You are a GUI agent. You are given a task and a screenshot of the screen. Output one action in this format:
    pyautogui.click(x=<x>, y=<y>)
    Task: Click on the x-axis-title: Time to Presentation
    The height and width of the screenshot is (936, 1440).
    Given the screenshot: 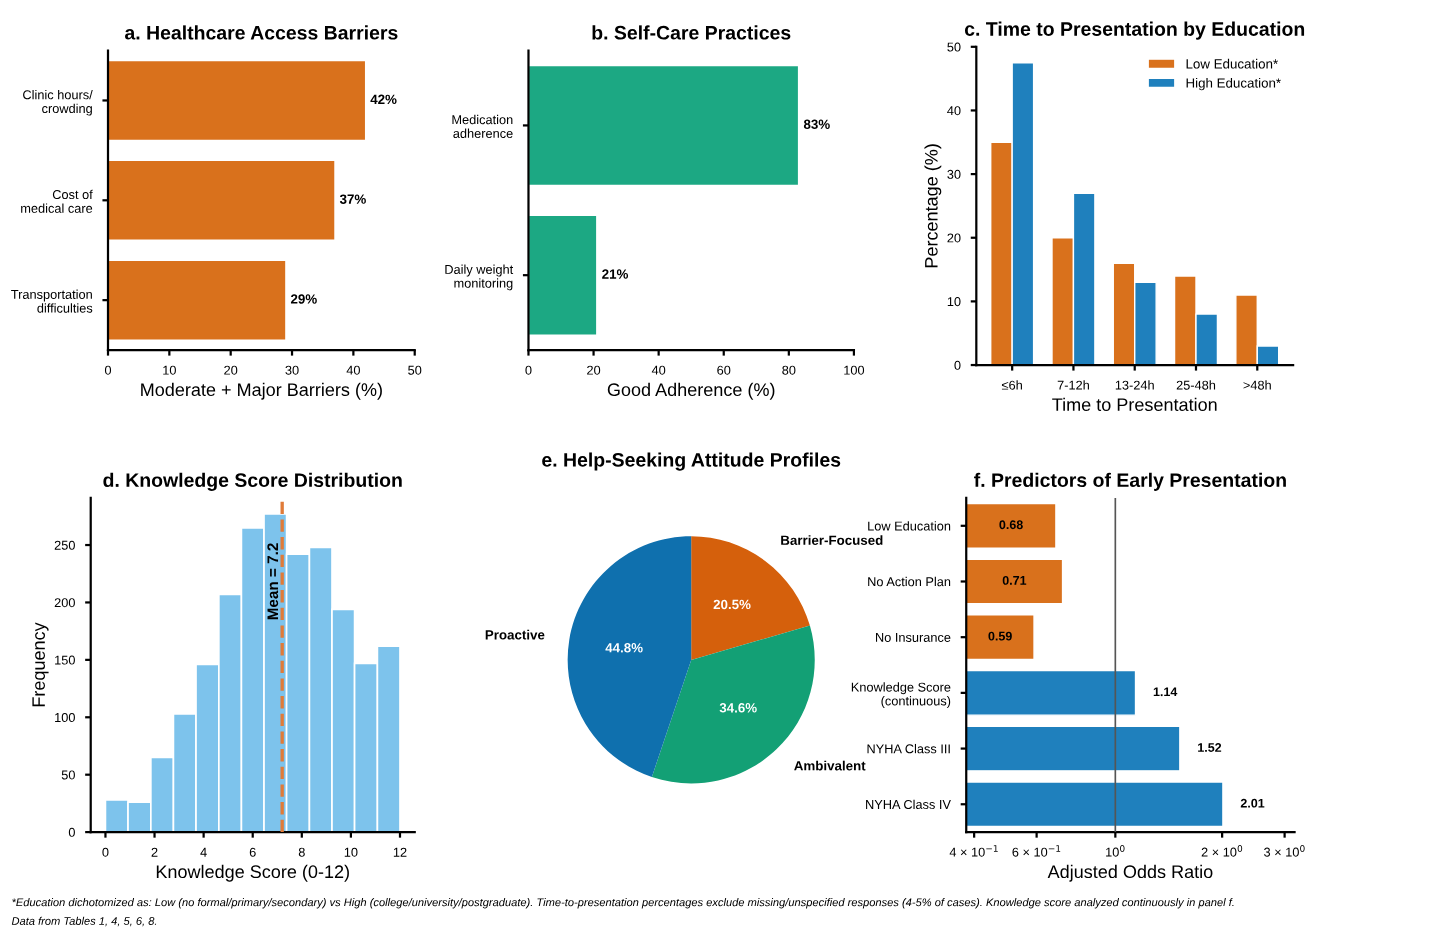 What is the action you would take?
    pyautogui.click(x=1134, y=404)
    